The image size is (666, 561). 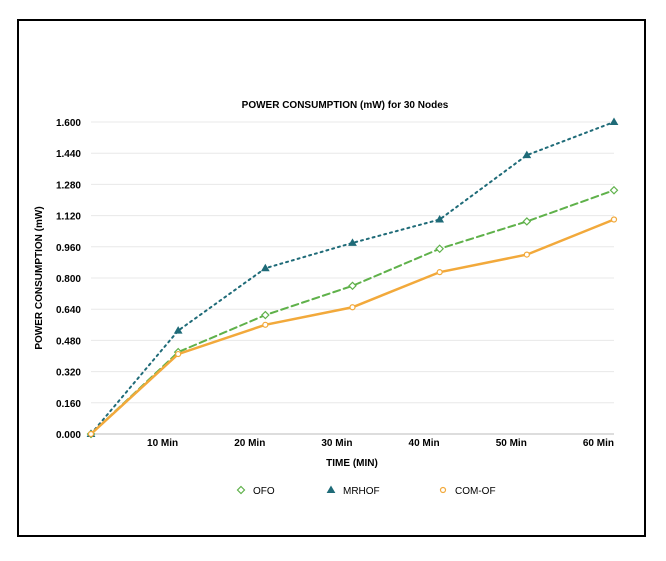 I want to click on x-tick-label: 10 Min, so click(x=162, y=443).